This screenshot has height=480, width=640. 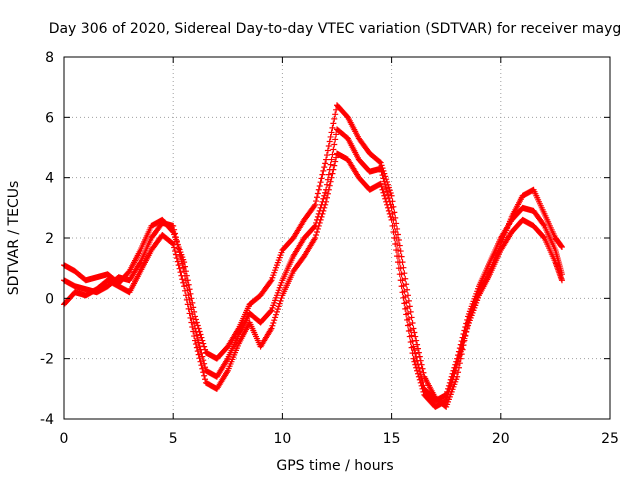 I want to click on y-tick-label: 4, so click(x=49, y=179).